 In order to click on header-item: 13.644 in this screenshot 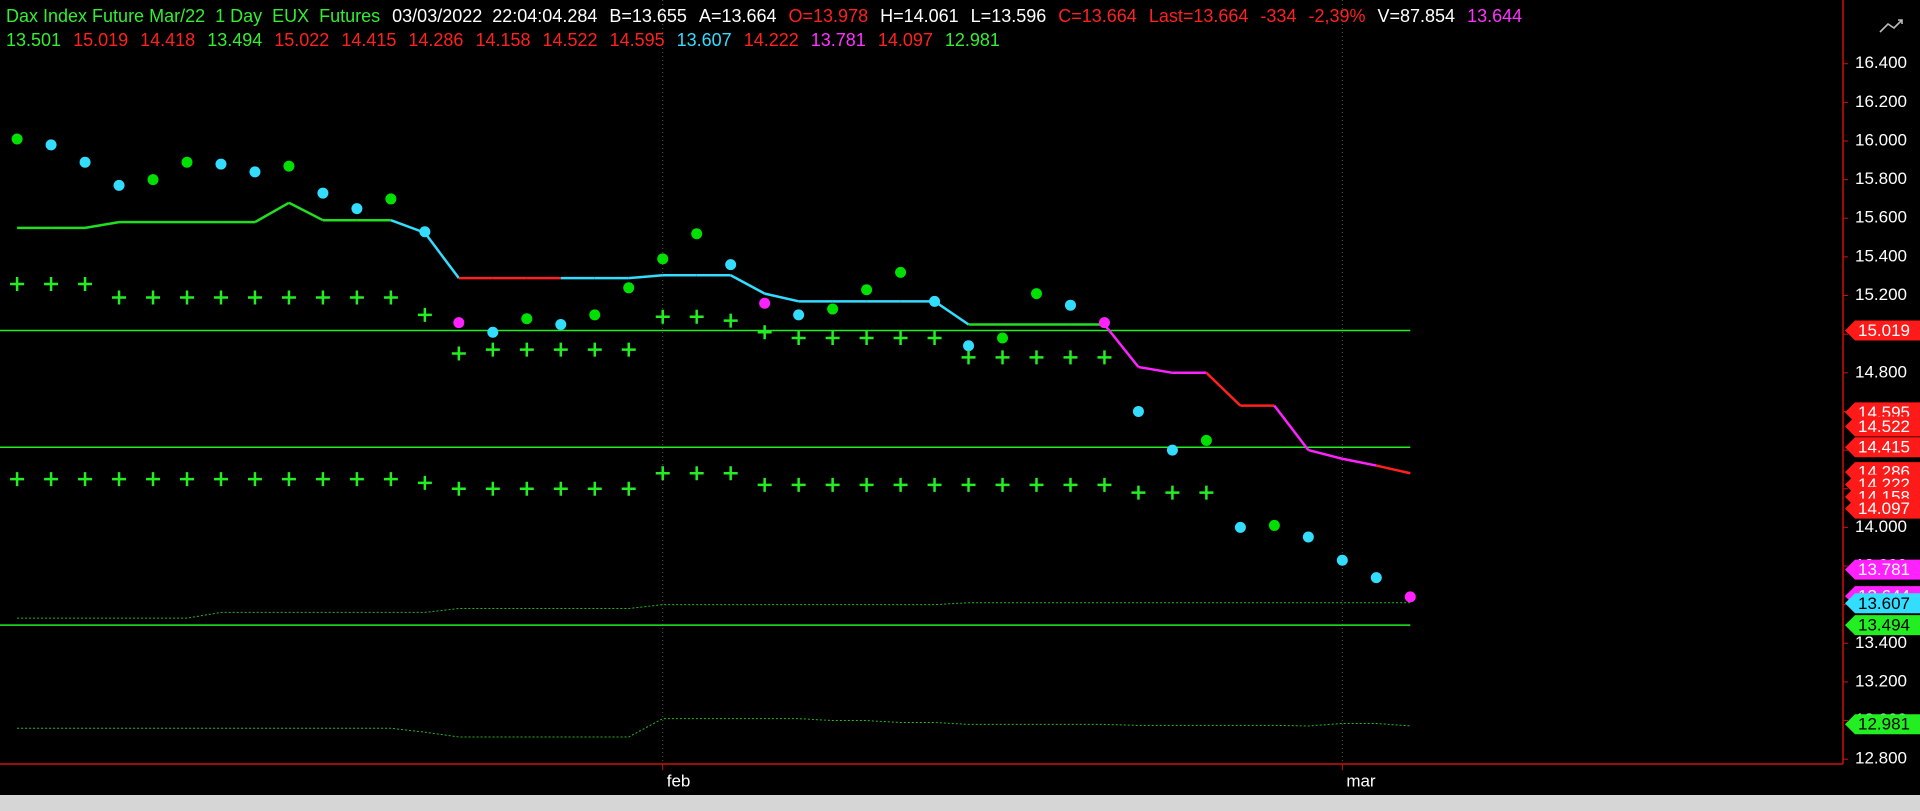, I will do `click(1495, 16)`.